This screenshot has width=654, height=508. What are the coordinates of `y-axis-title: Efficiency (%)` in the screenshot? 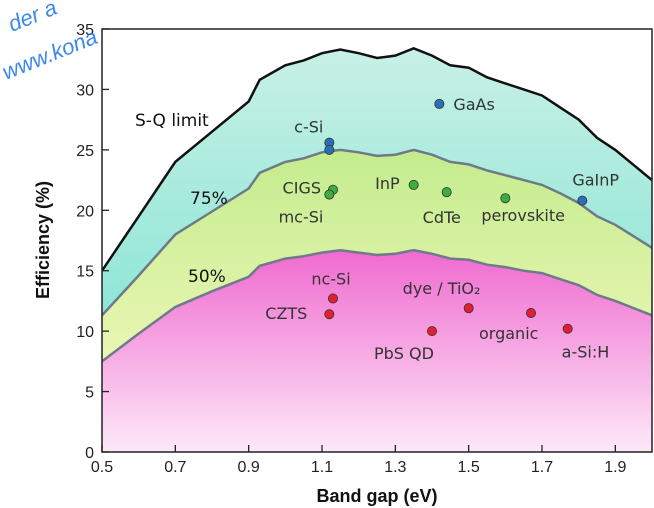 It's located at (43, 240).